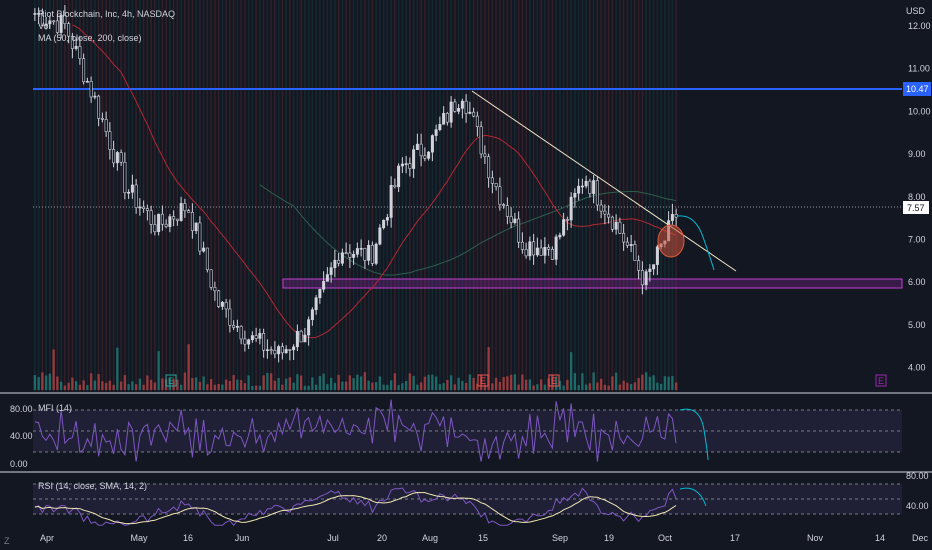  What do you see at coordinates (919, 197) in the screenshot?
I see `price-axis: 12.00 11.00 10.00 9.00 8.00 7.00 6.00 5.00 4.00` at bounding box center [919, 197].